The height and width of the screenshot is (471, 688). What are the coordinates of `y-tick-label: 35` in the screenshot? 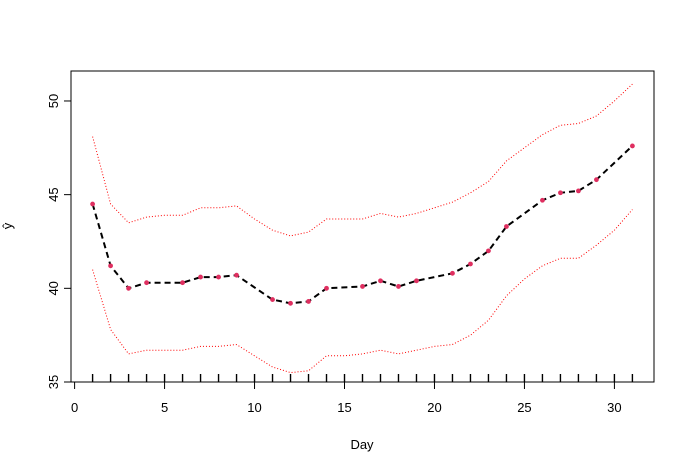 It's located at (53, 382).